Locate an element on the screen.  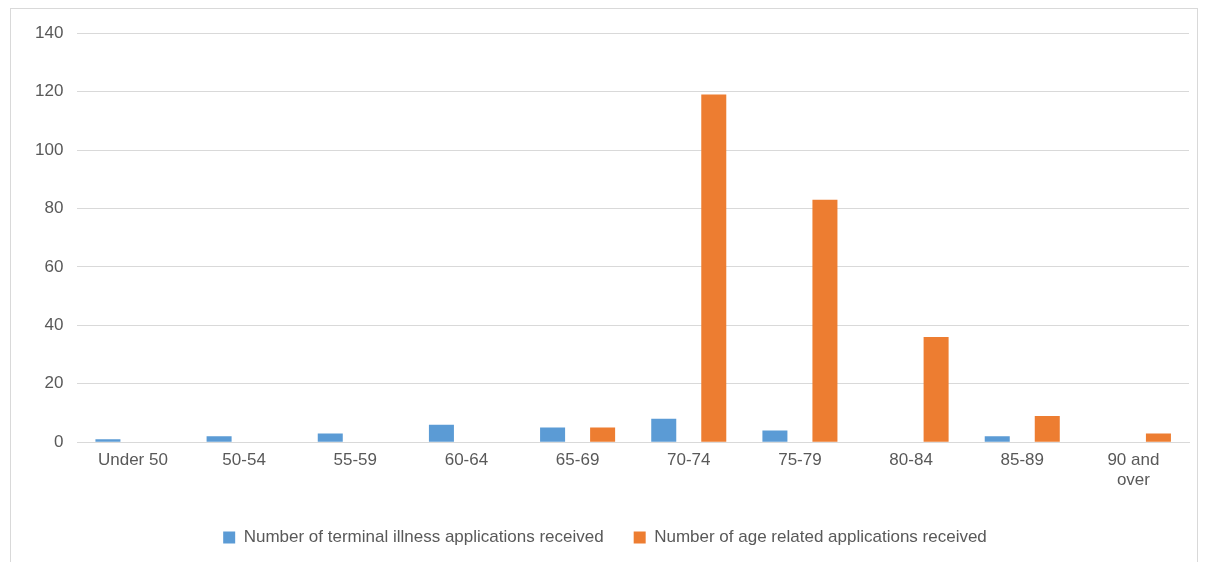
y-tick-label: 140 is located at coordinates (49, 32).